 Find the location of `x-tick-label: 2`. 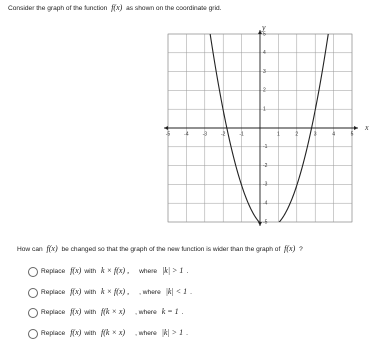

x-tick-label: 2 is located at coordinates (296, 134).